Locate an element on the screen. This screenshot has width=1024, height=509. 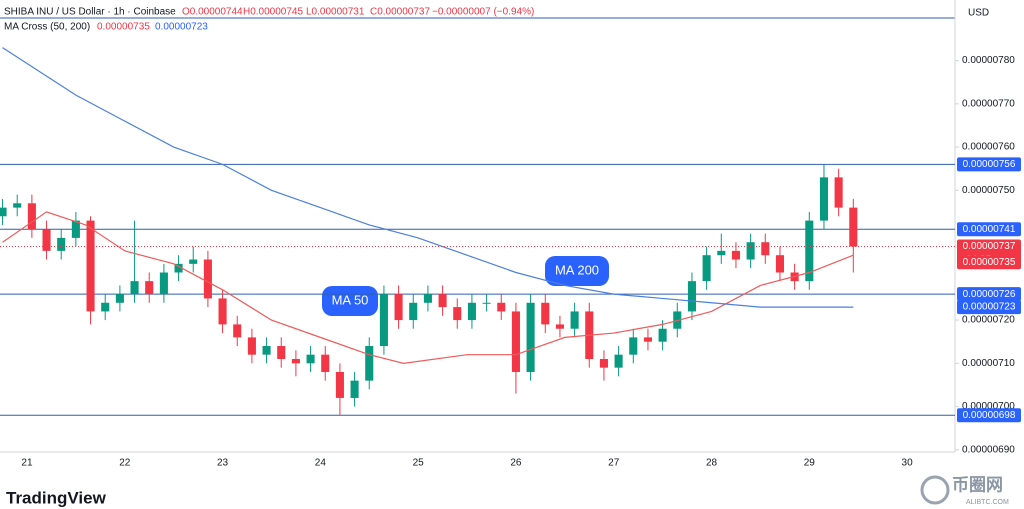
ma50-value: 0.00000735 is located at coordinates (123, 27).